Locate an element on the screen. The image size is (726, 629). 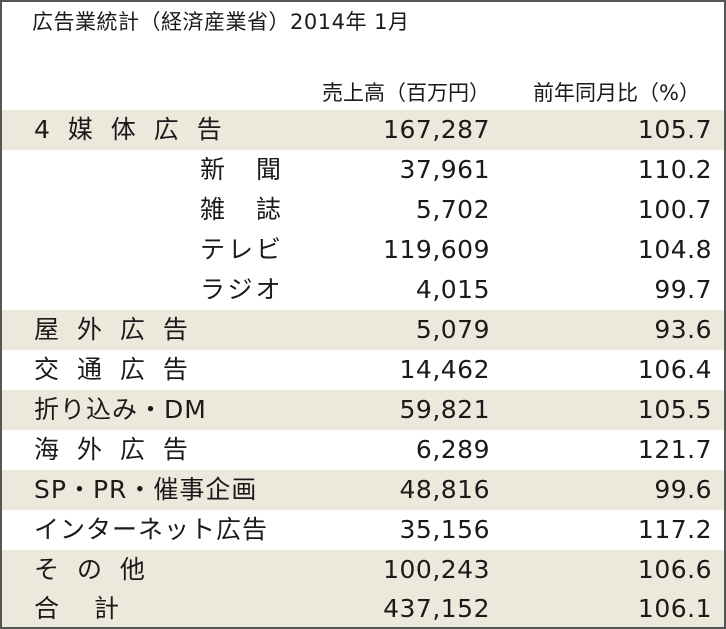
table-row: 4 媒 体 広 告 167,287 105.7 is located at coordinates (363, 130).